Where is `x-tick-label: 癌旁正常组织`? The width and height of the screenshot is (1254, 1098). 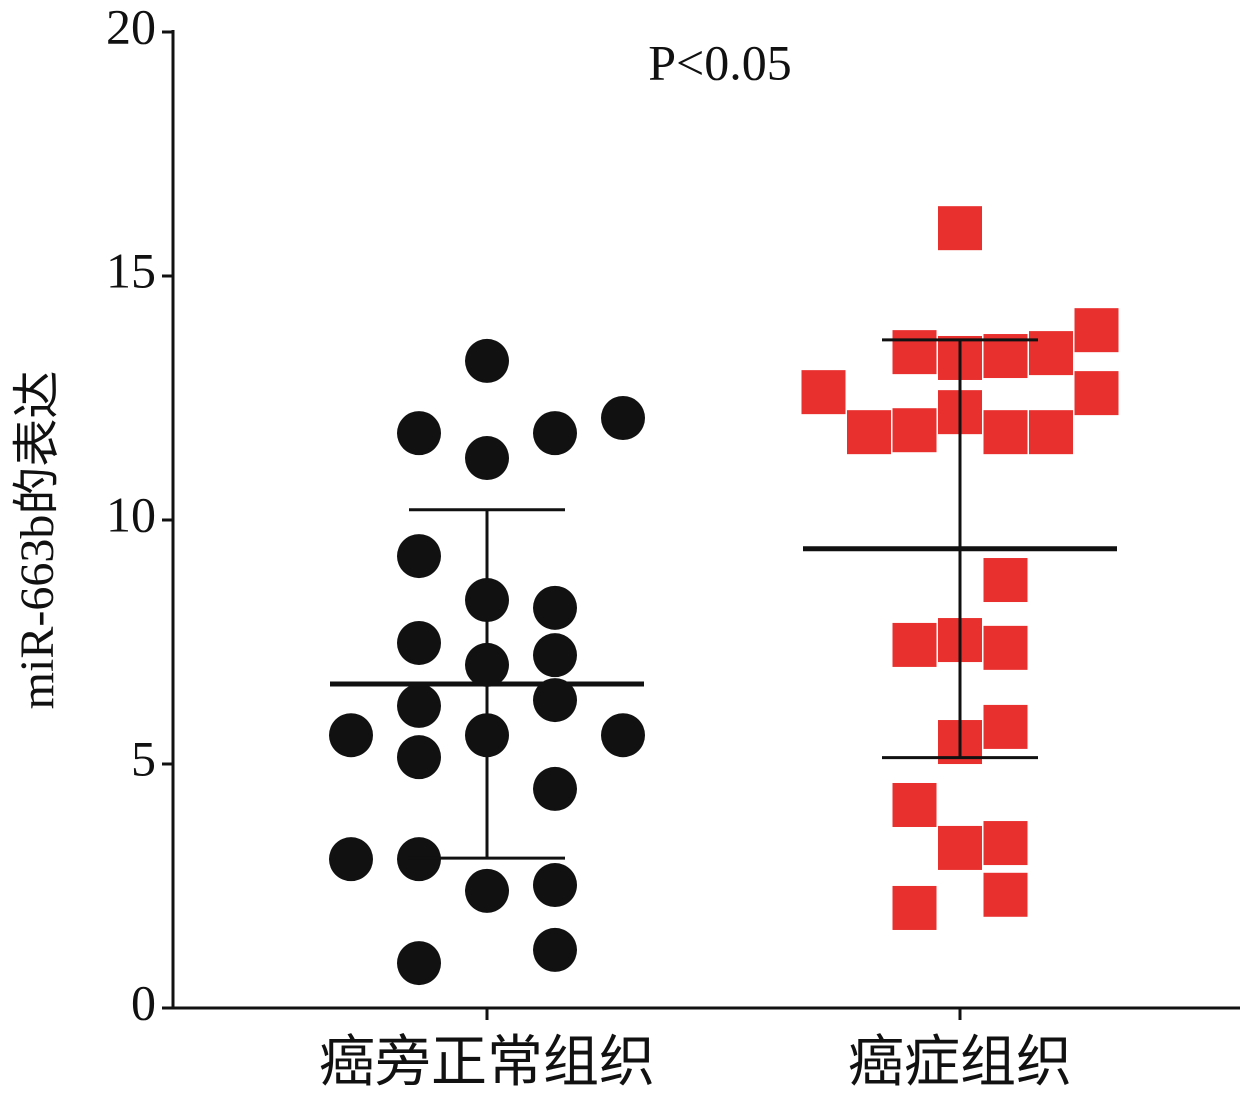
x-tick-label: 癌旁正常组织 is located at coordinates (487, 1062).